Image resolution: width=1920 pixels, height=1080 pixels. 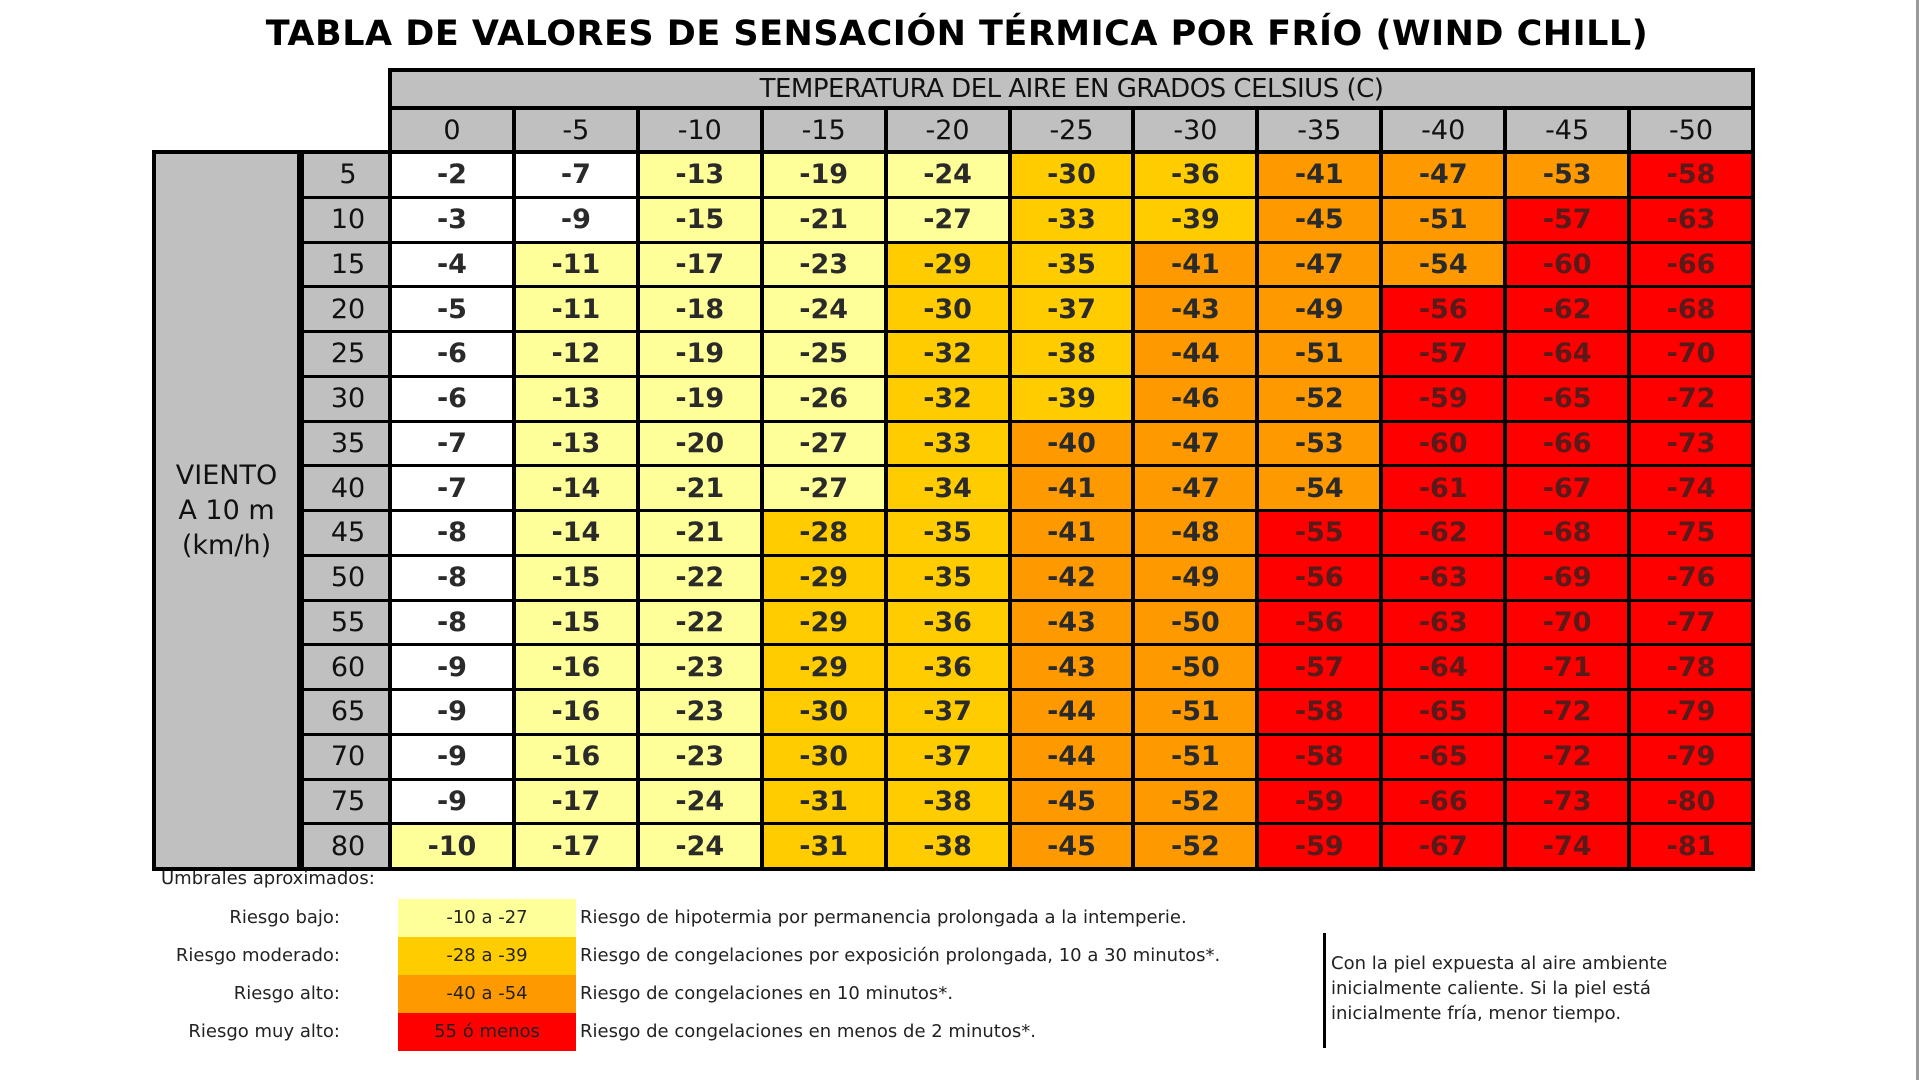 What do you see at coordinates (346, 846) in the screenshot?
I see `wind-speed-row-header: 80` at bounding box center [346, 846].